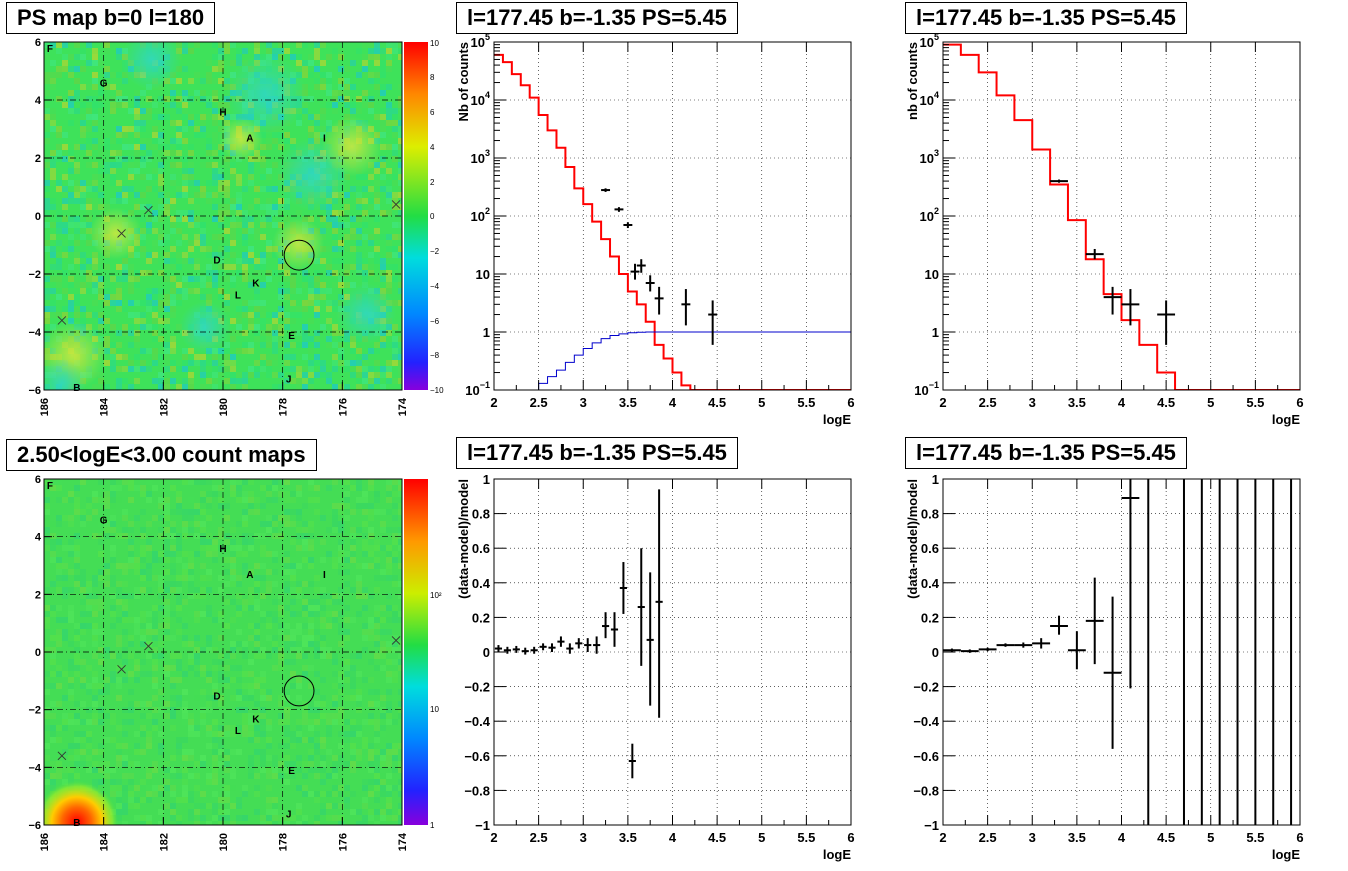 The image size is (1348, 871). Describe the element at coordinates (926, 389) in the screenshot. I see `y-tick-label: 10−1` at that location.